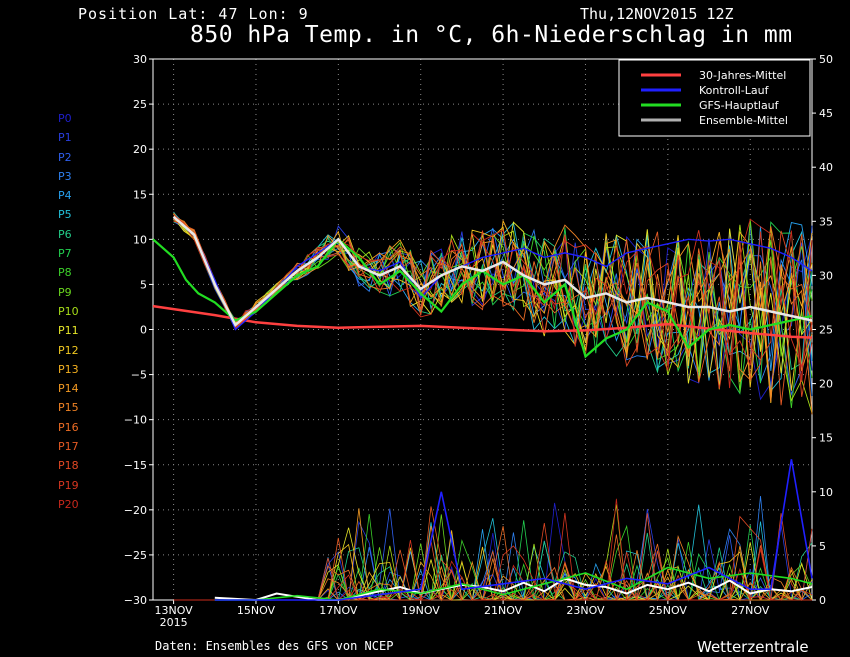 This screenshot has width=850, height=657. I want to click on member-label-p6: P6, so click(65, 234).